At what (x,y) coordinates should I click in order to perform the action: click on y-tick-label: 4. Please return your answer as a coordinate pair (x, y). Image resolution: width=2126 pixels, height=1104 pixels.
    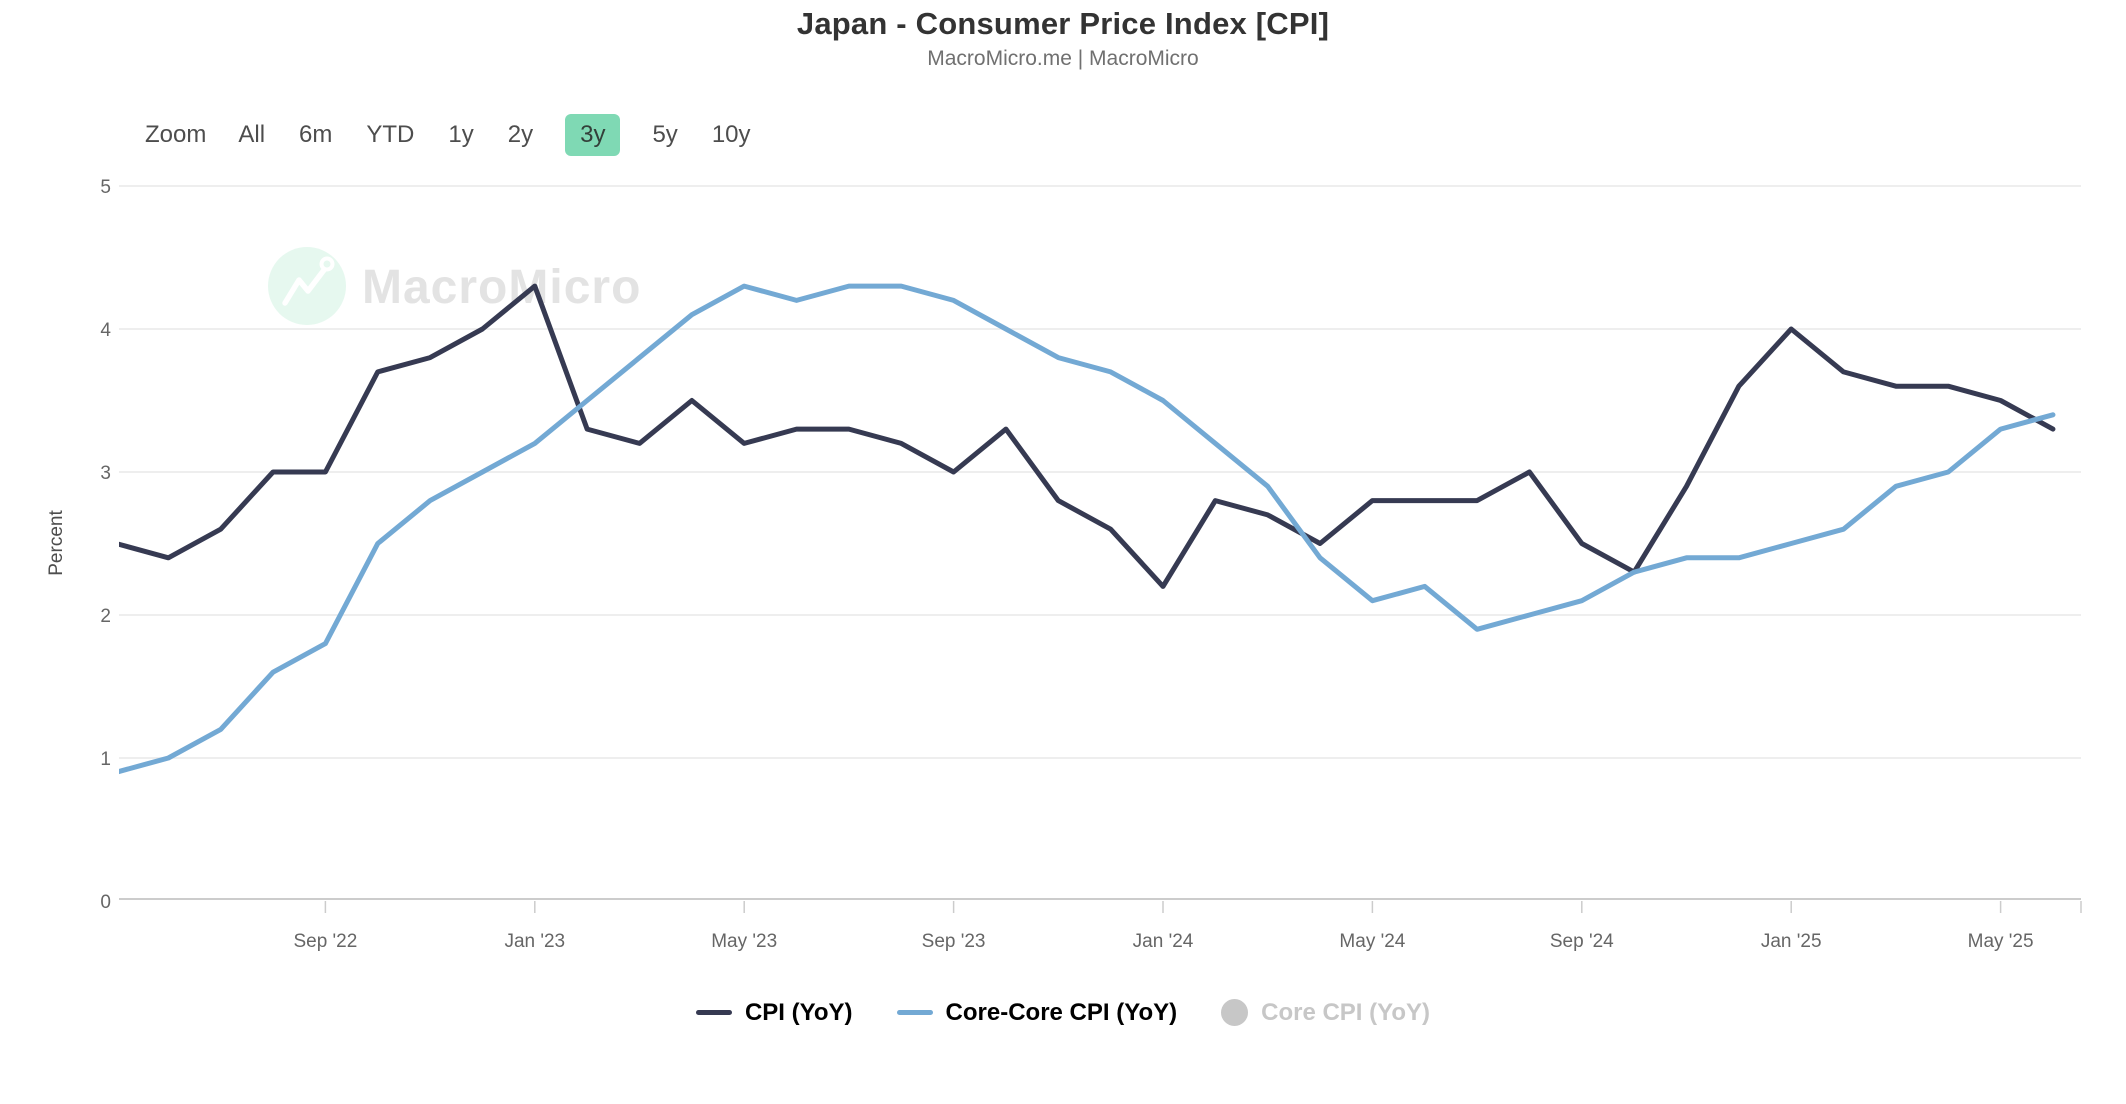
    Looking at the image, I should click on (105, 330).